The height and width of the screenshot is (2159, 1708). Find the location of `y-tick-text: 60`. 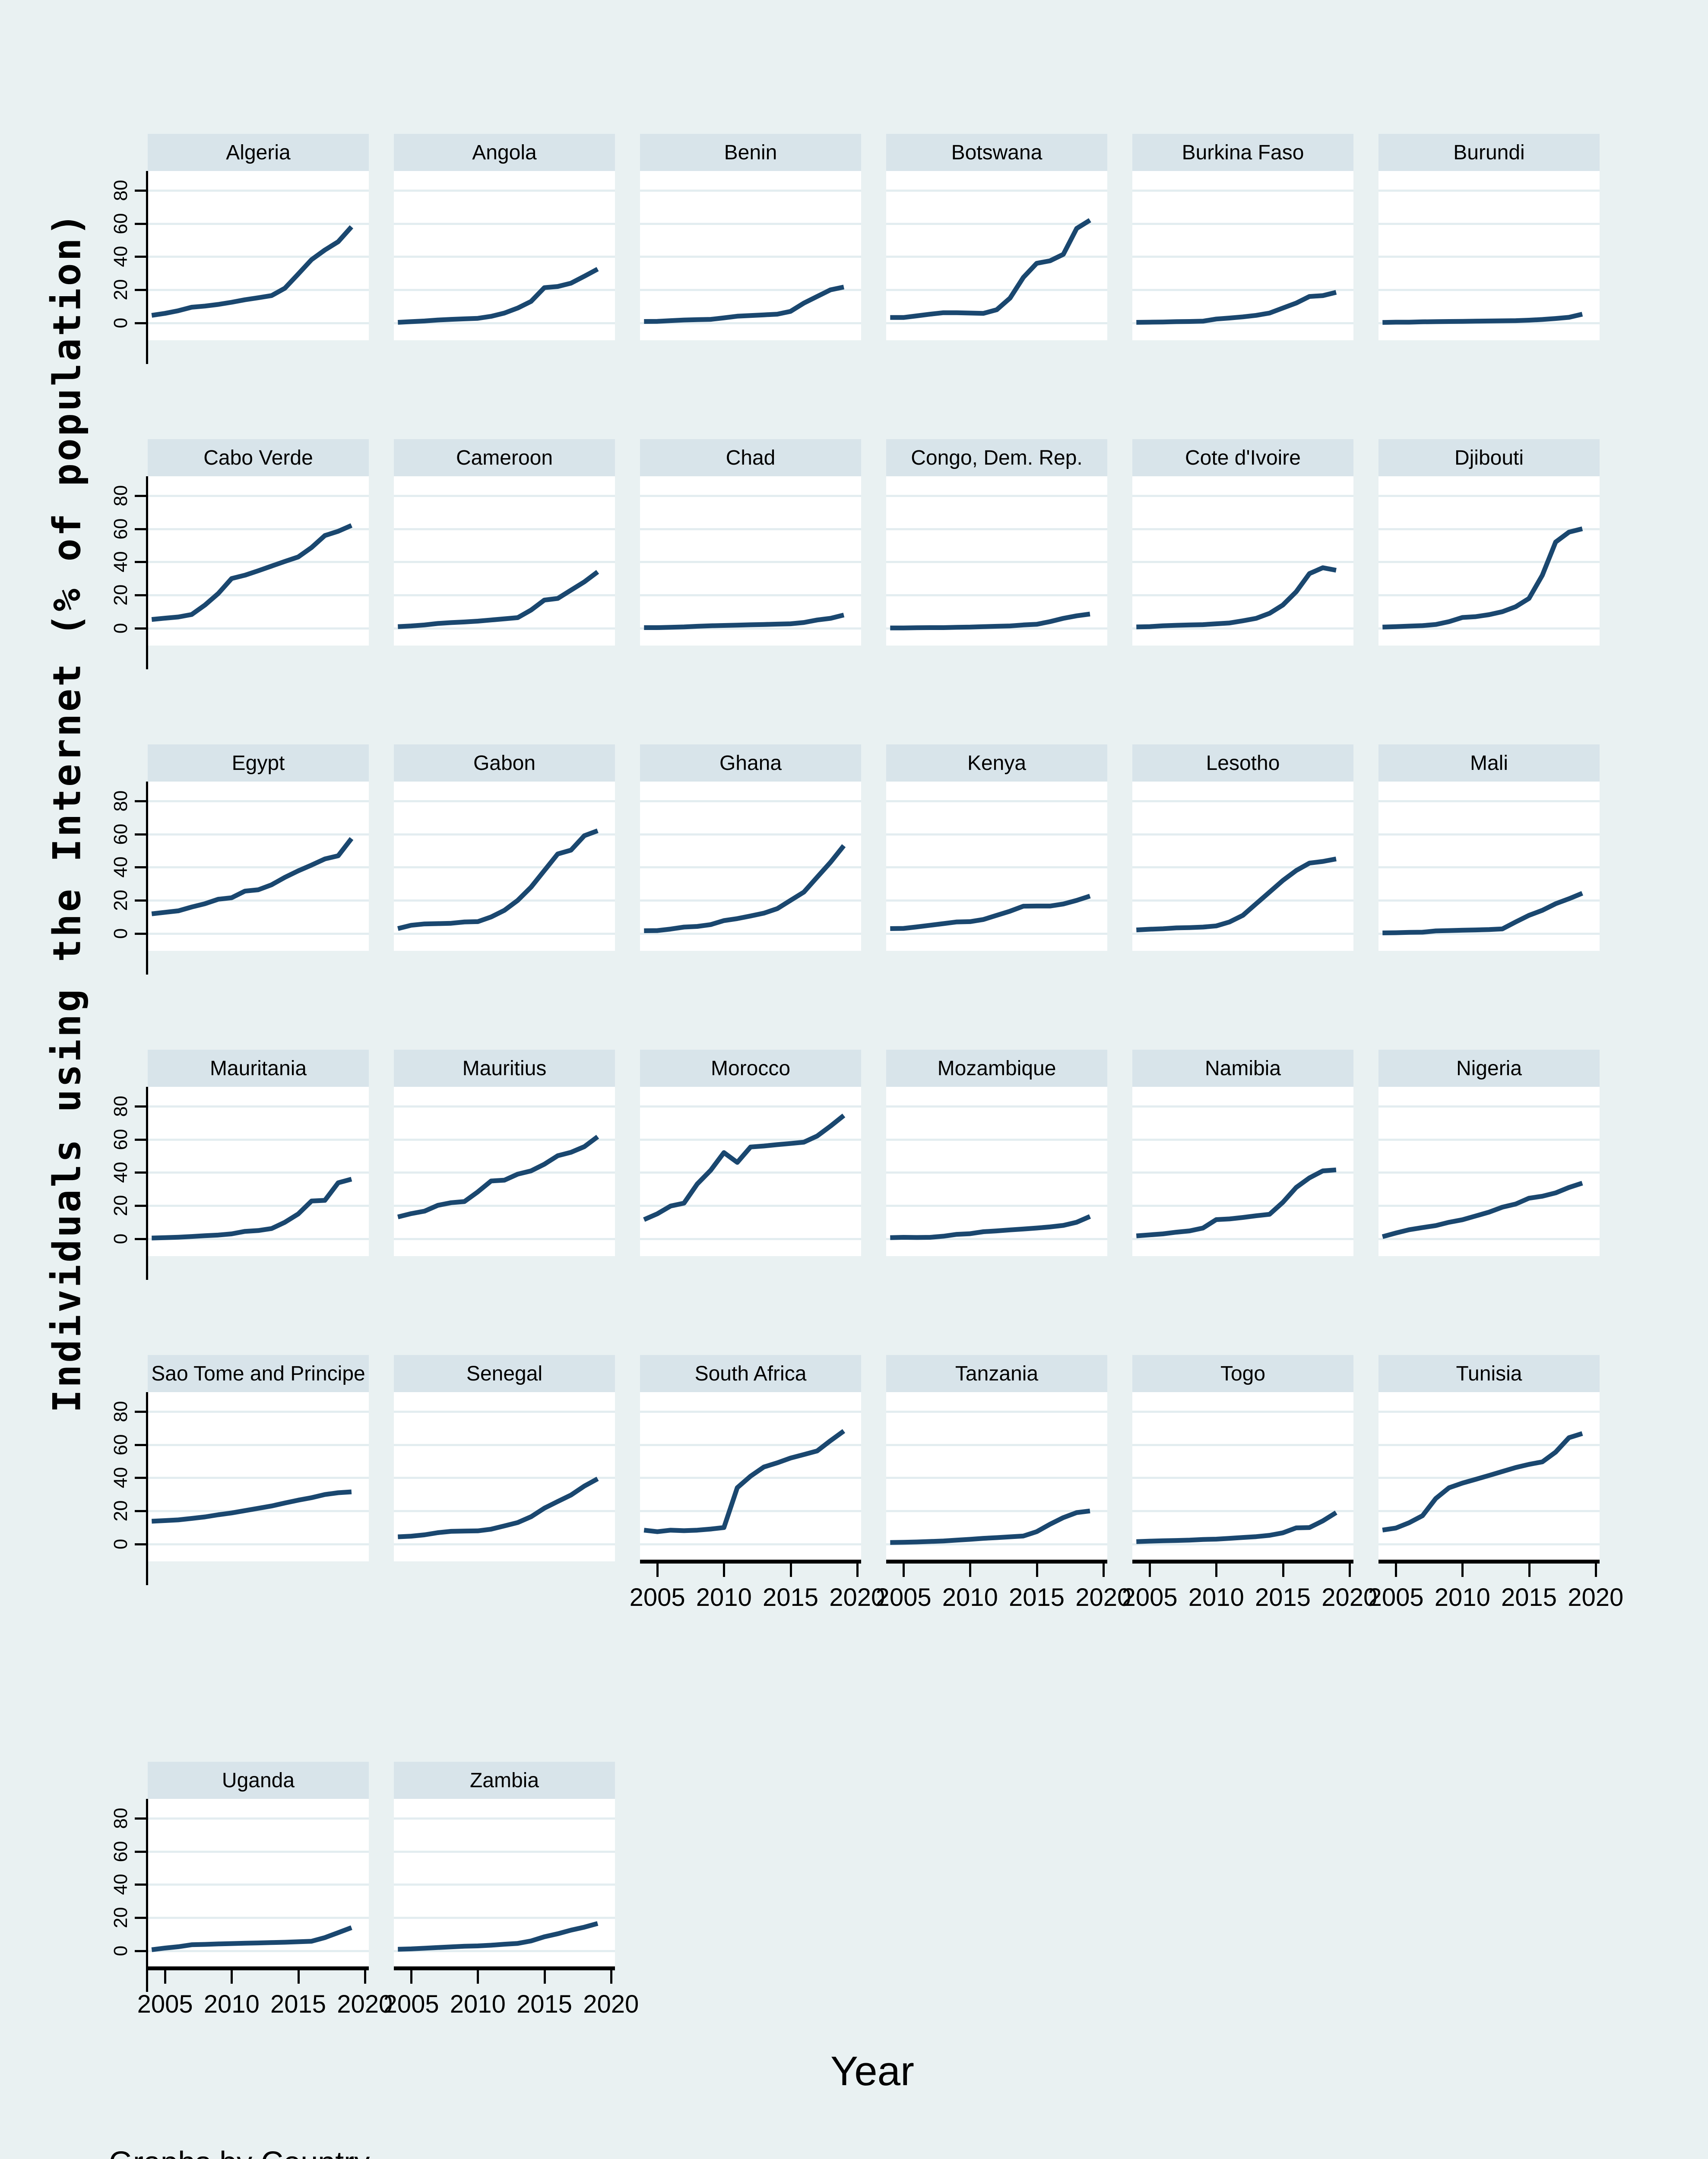

y-tick-text: 60 is located at coordinates (121, 1445).